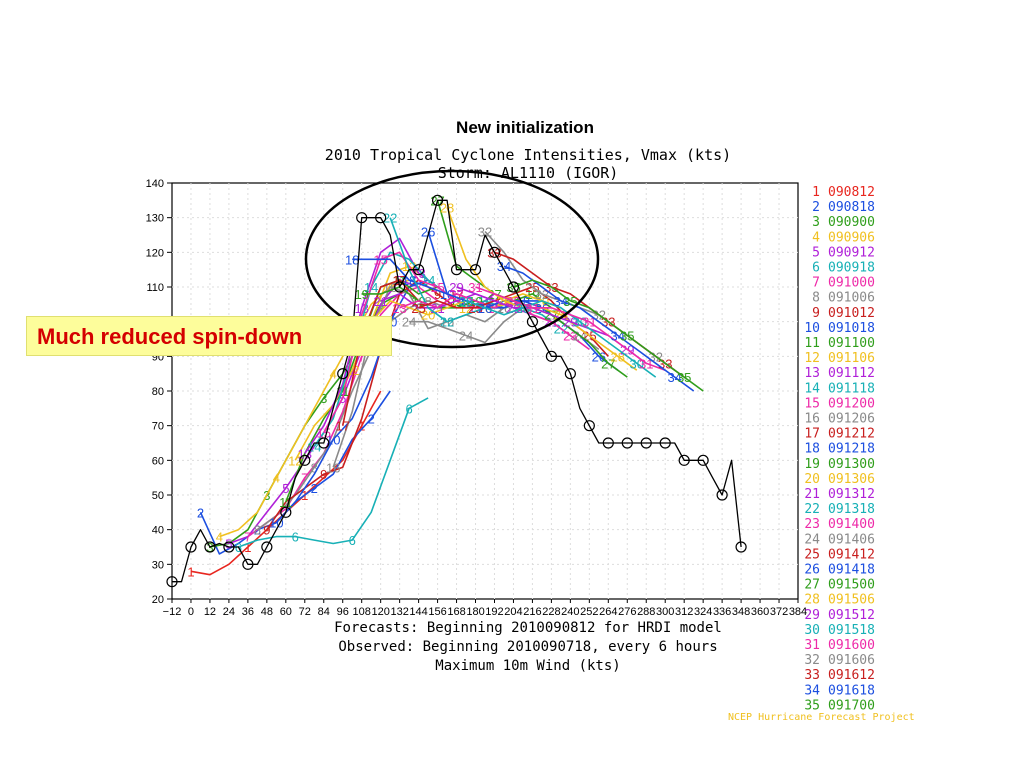 The image size is (1024, 768). What do you see at coordinates (812, 388) in the screenshot?
I see `legend-num-14: 14` at bounding box center [812, 388].